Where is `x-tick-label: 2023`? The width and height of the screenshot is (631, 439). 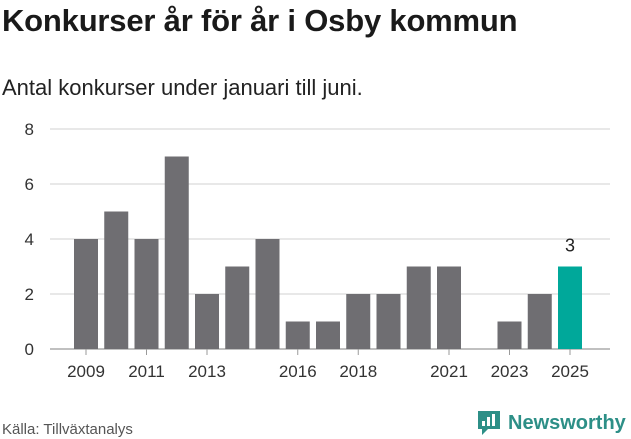 x-tick-label: 2023 is located at coordinates (510, 371).